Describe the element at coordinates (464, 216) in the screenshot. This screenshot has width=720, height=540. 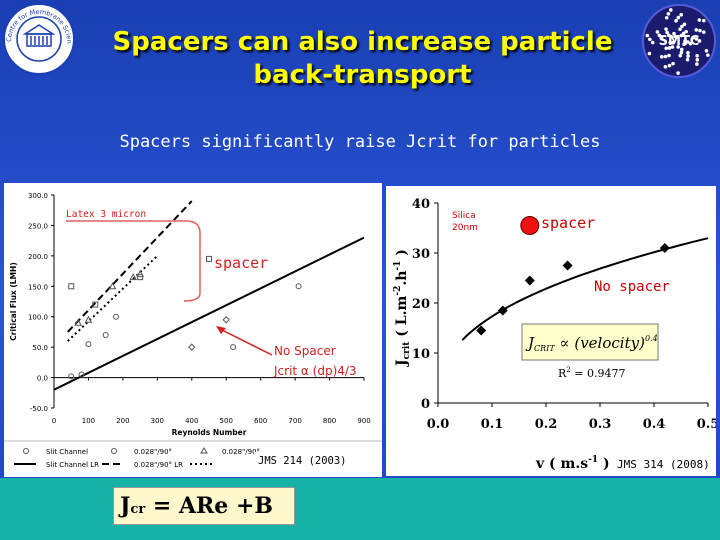
I see `right-annotation-silica-1: Silica` at that location.